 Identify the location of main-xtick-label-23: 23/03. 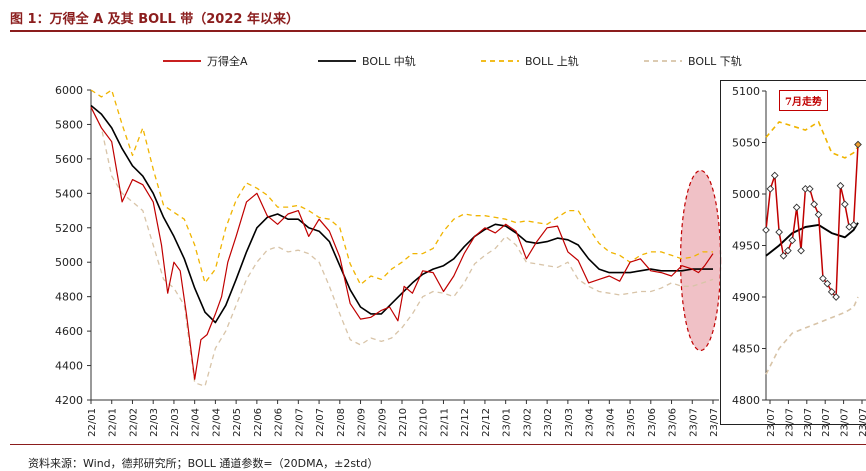
(569, 422).